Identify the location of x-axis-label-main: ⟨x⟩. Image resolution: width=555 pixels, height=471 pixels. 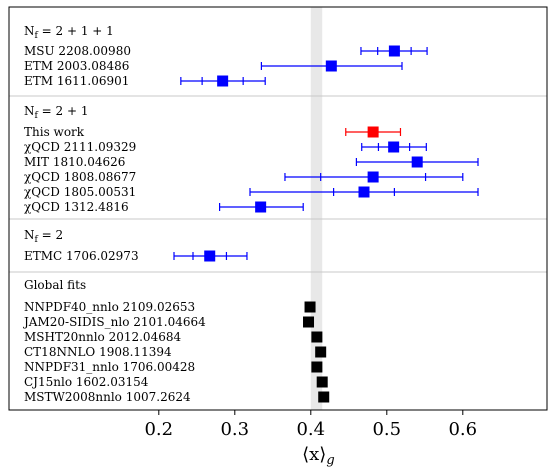
(314, 454).